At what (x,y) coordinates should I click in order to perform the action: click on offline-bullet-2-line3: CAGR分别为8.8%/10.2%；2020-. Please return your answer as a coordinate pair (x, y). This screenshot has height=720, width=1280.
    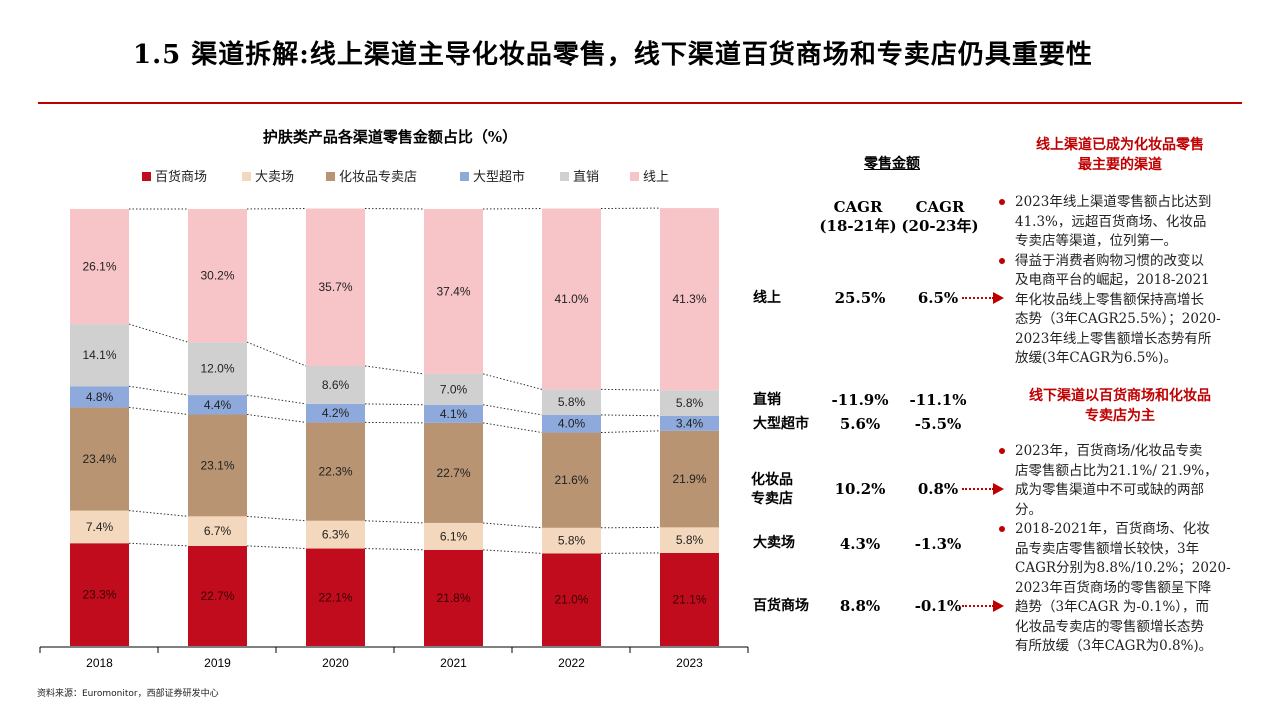
    Looking at the image, I should click on (1123, 568).